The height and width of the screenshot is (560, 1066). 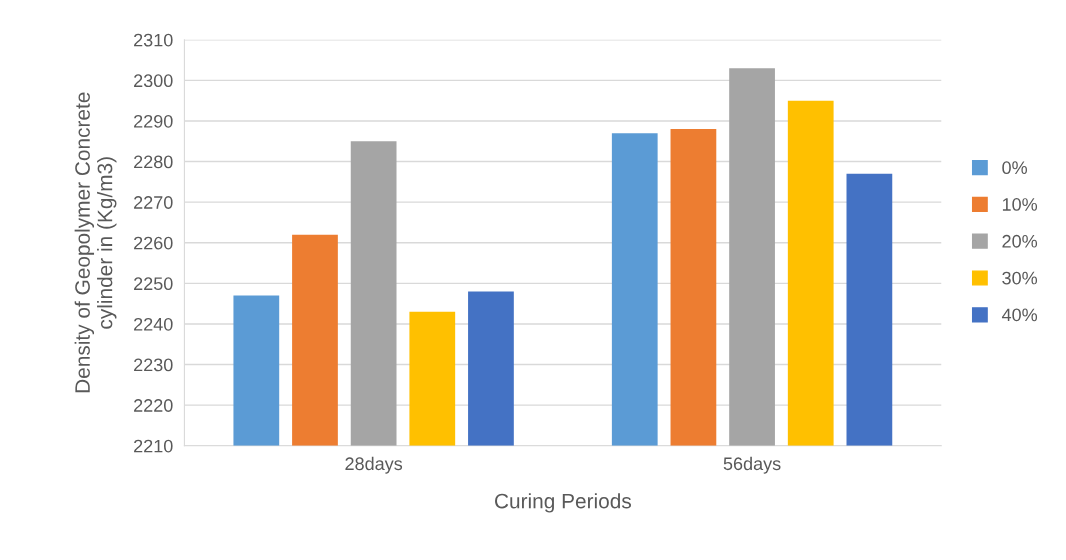 What do you see at coordinates (153, 284) in the screenshot?
I see `y-tick-label: 2250` at bounding box center [153, 284].